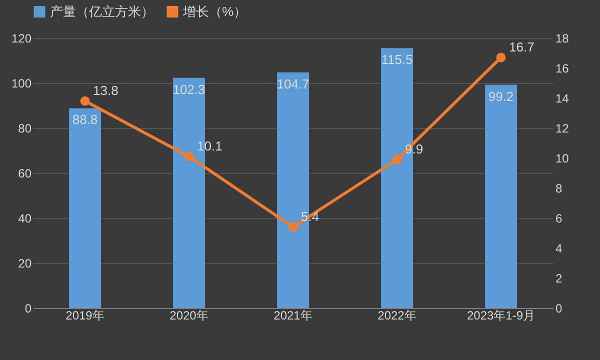 This screenshot has width=600, height=360. What do you see at coordinates (501, 315) in the screenshot?
I see `x-tick-label: 2023年1-9月` at bounding box center [501, 315].